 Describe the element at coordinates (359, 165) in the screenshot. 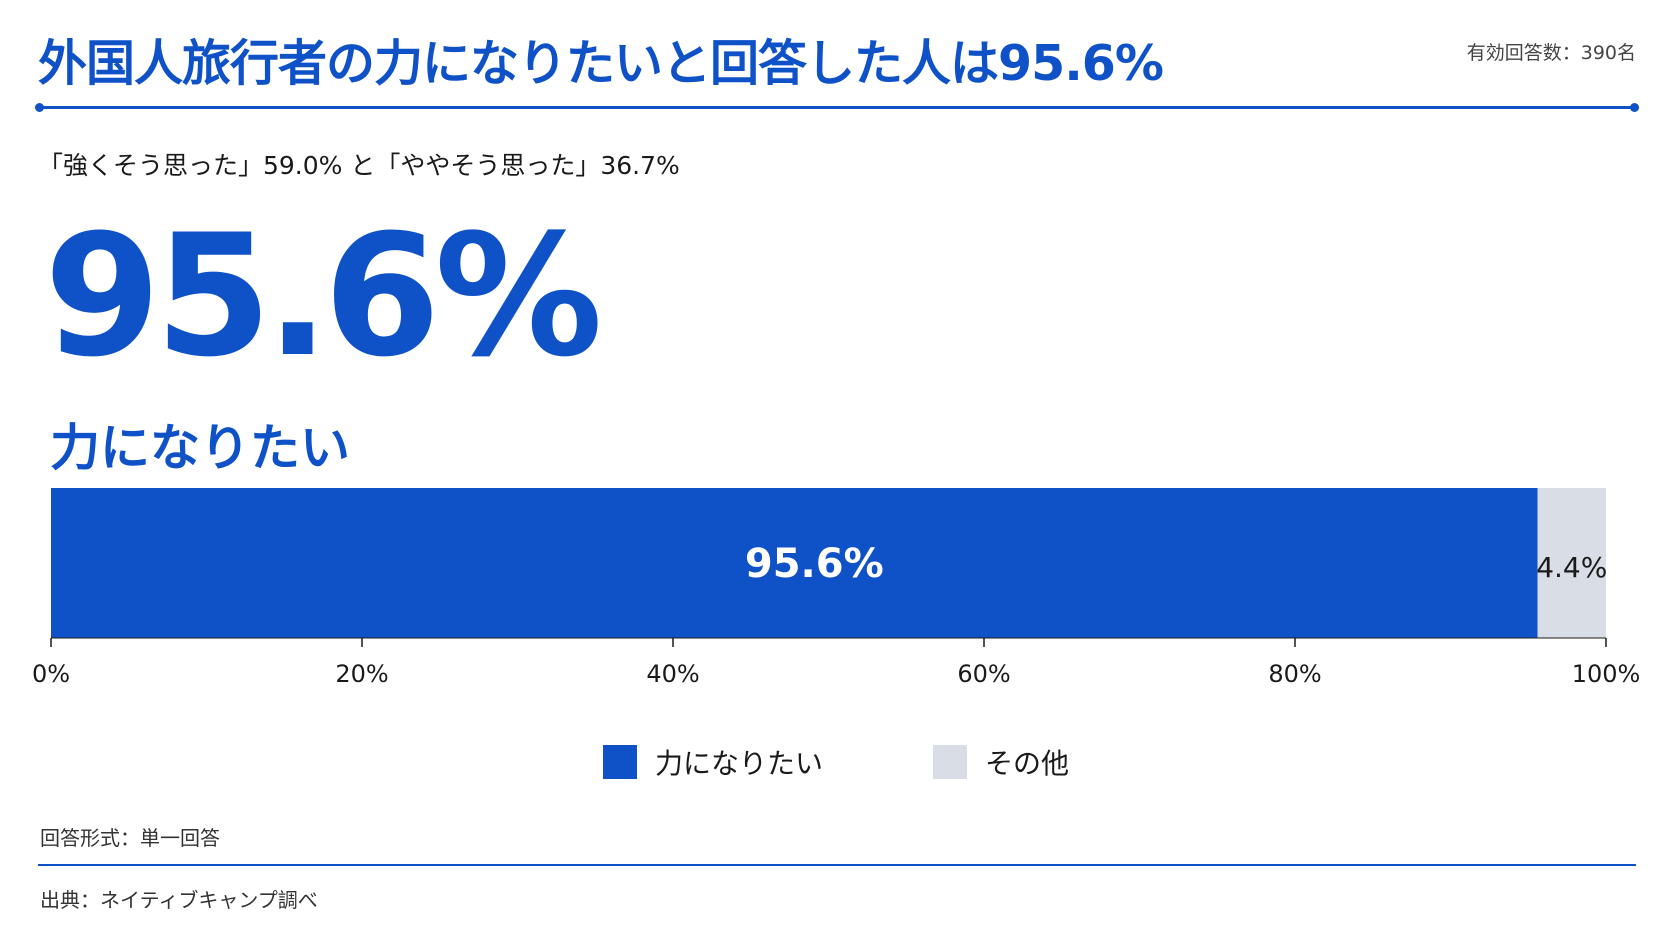

I see `subtitle: 「強くそう思った」59.0% と「ややそう思った」36.7%` at that location.